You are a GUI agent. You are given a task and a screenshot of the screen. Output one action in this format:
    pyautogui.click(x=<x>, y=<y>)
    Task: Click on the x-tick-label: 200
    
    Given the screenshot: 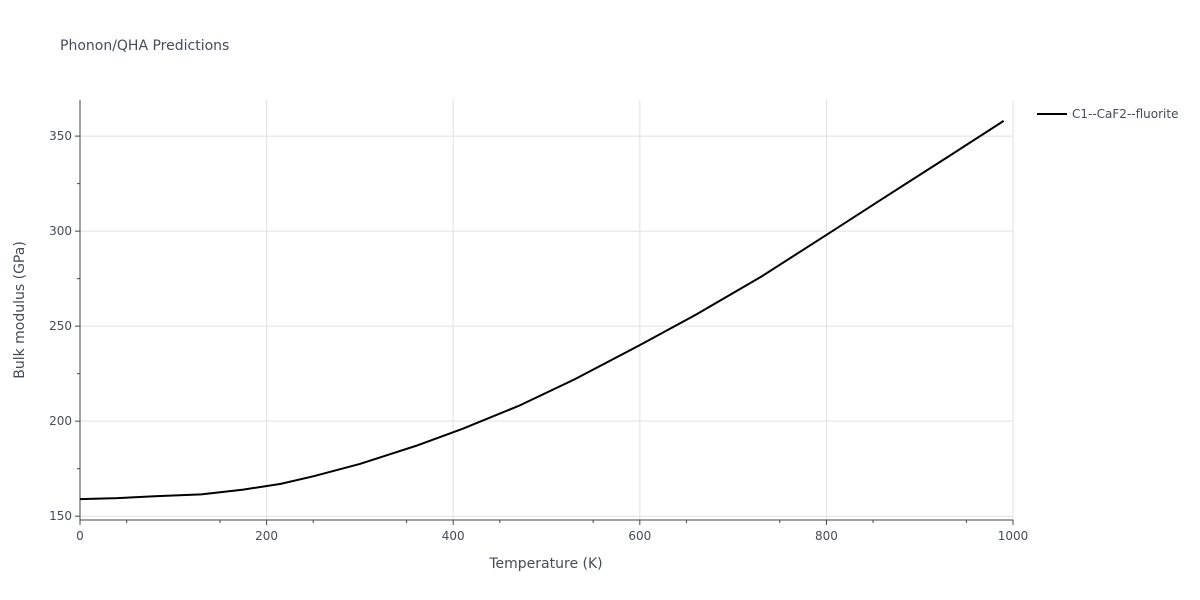 What is the action you would take?
    pyautogui.click(x=266, y=536)
    